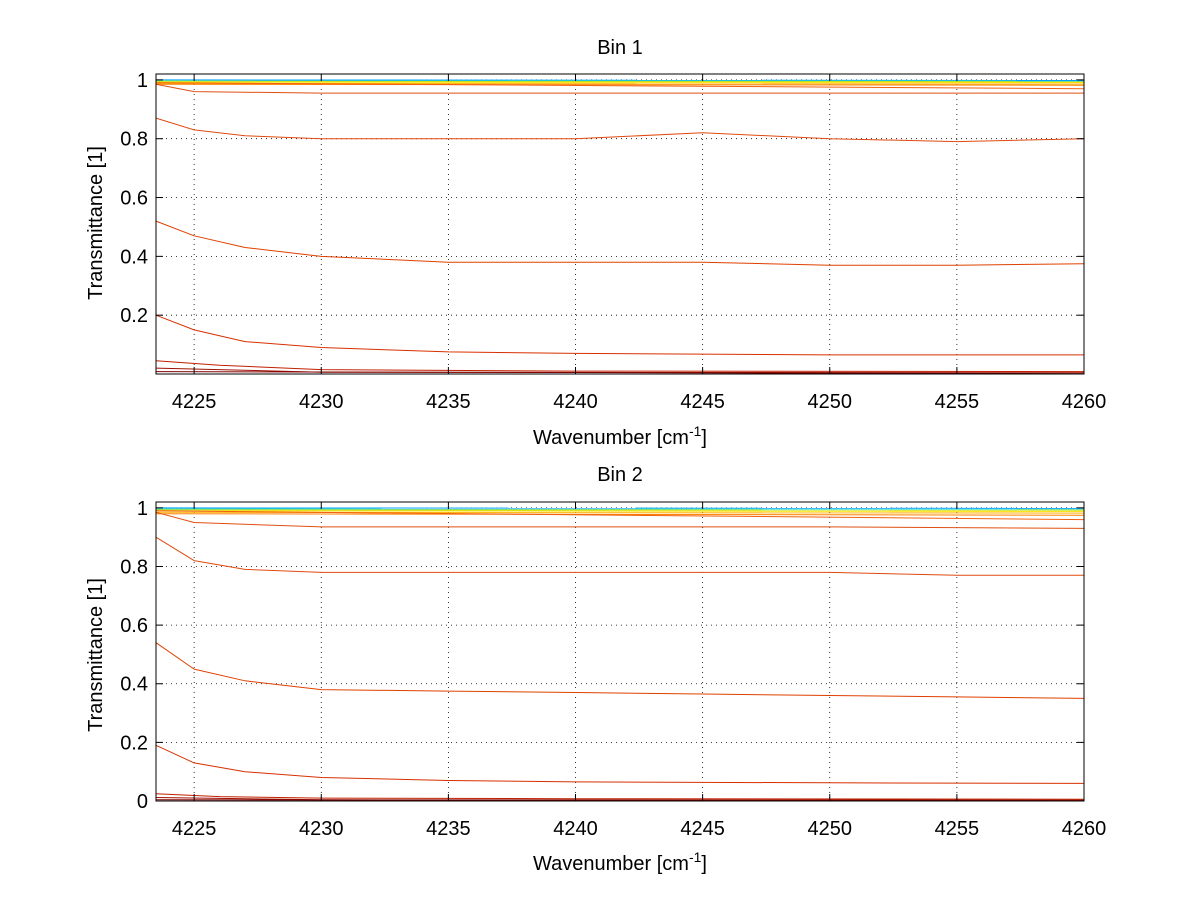 This screenshot has height=901, width=1200. Describe the element at coordinates (142, 802) in the screenshot. I see `y-tick-label: 0` at that location.